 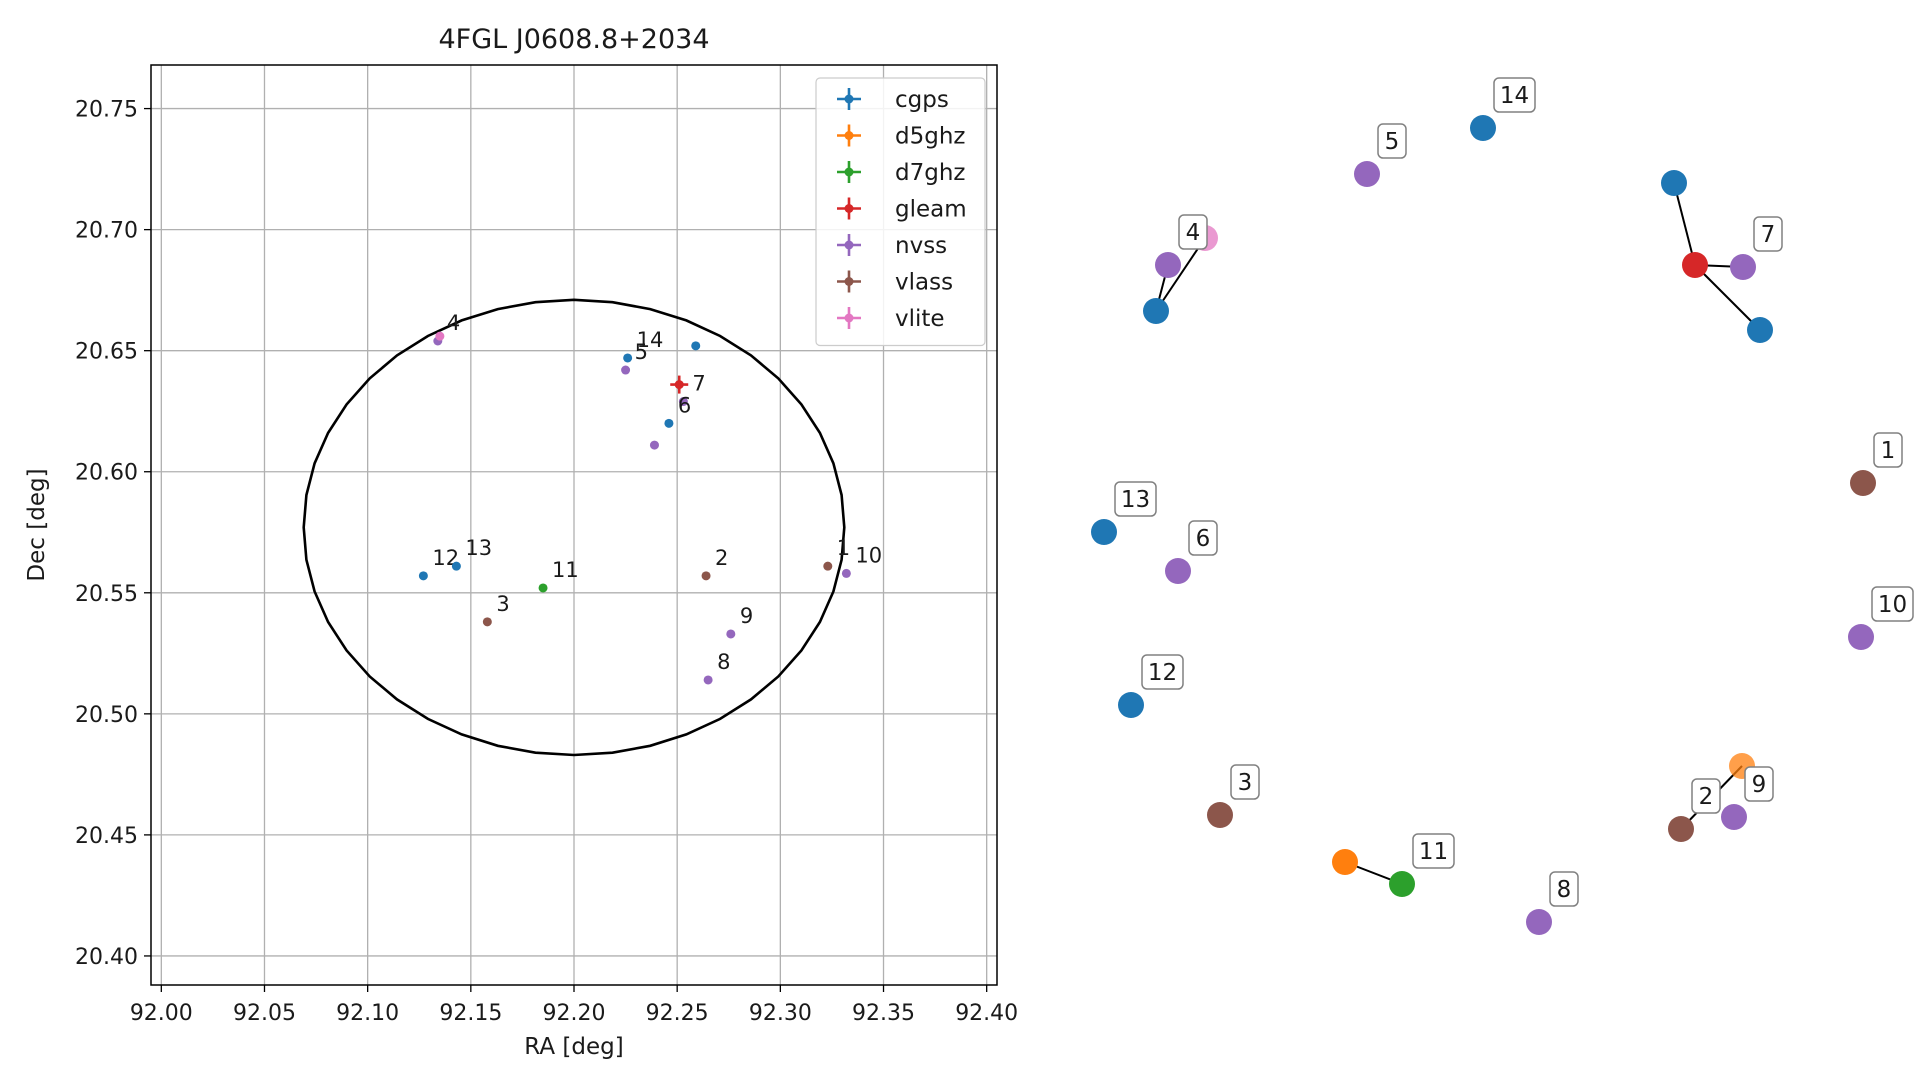 I want to click on node-label: 13, so click(x=1135, y=500).